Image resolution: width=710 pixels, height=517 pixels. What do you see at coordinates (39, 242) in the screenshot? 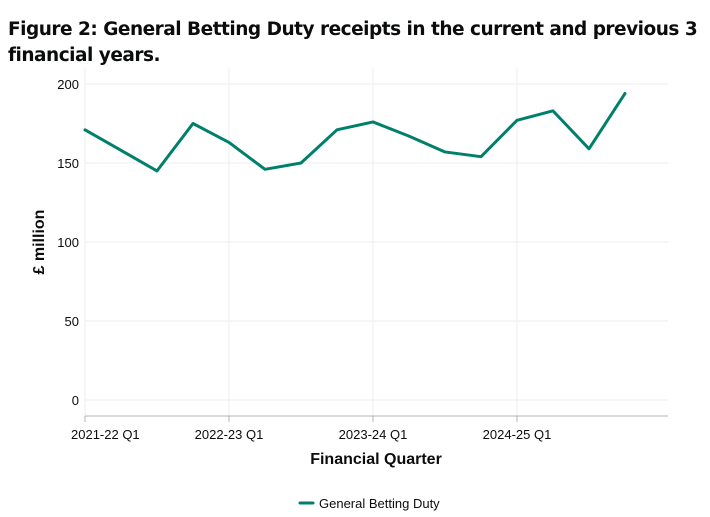
I see `y-axis-title: £ million` at bounding box center [39, 242].